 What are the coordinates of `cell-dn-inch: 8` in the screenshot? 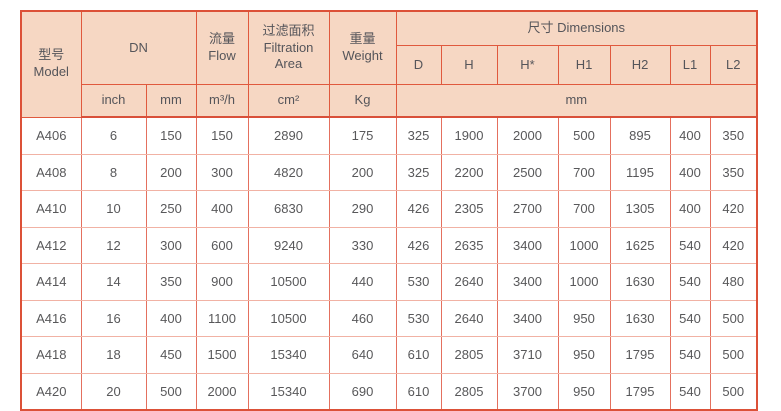 It's located at (113, 172).